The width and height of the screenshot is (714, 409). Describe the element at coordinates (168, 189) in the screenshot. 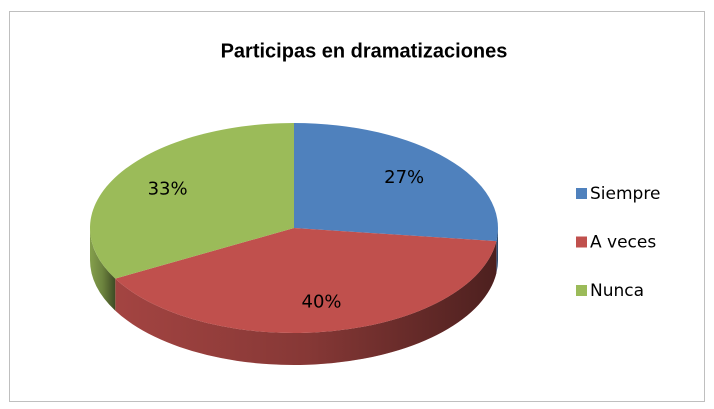

I see `data-label: 33%` at that location.